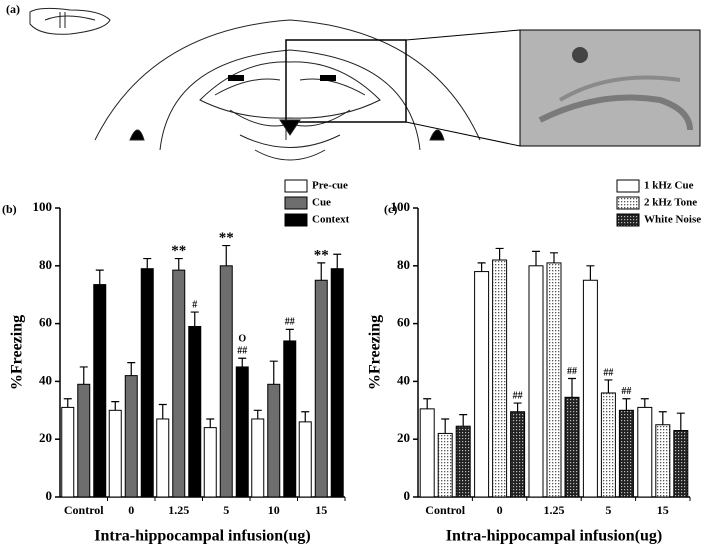  What do you see at coordinates (610, 88) in the screenshot?
I see `micrograph` at bounding box center [610, 88].